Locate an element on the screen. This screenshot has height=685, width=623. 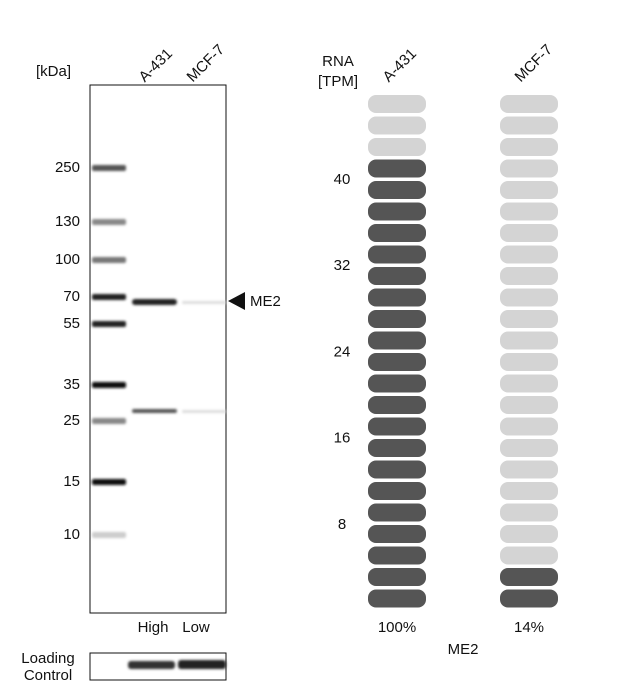
loading-label: Control is located at coordinates (48, 675).